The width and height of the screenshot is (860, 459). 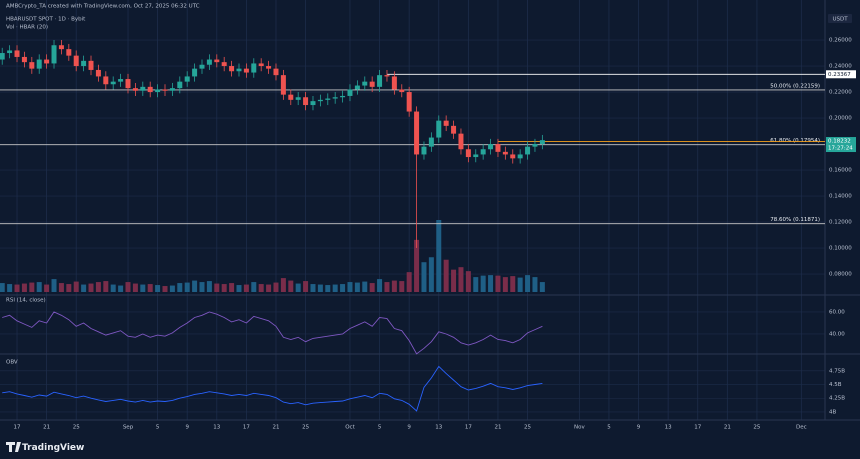 I want to click on price-tag, so click(x=841, y=145).